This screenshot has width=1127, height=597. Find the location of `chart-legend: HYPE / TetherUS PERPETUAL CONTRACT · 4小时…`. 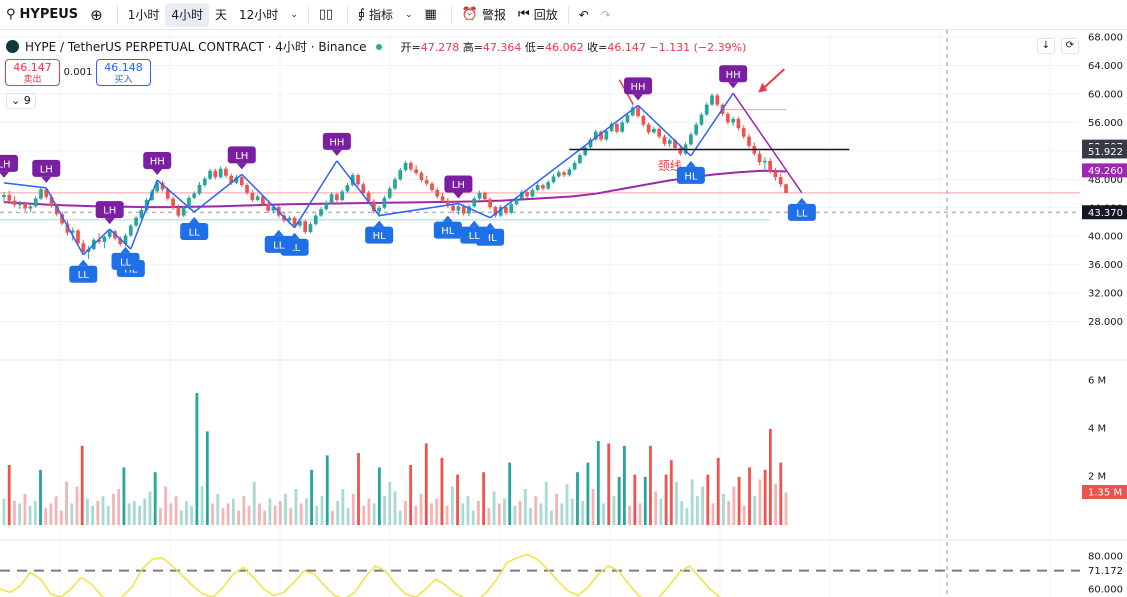

chart-legend: HYPE / TetherUS PERPETUAL CONTRACT · 4小时… is located at coordinates (376, 46).